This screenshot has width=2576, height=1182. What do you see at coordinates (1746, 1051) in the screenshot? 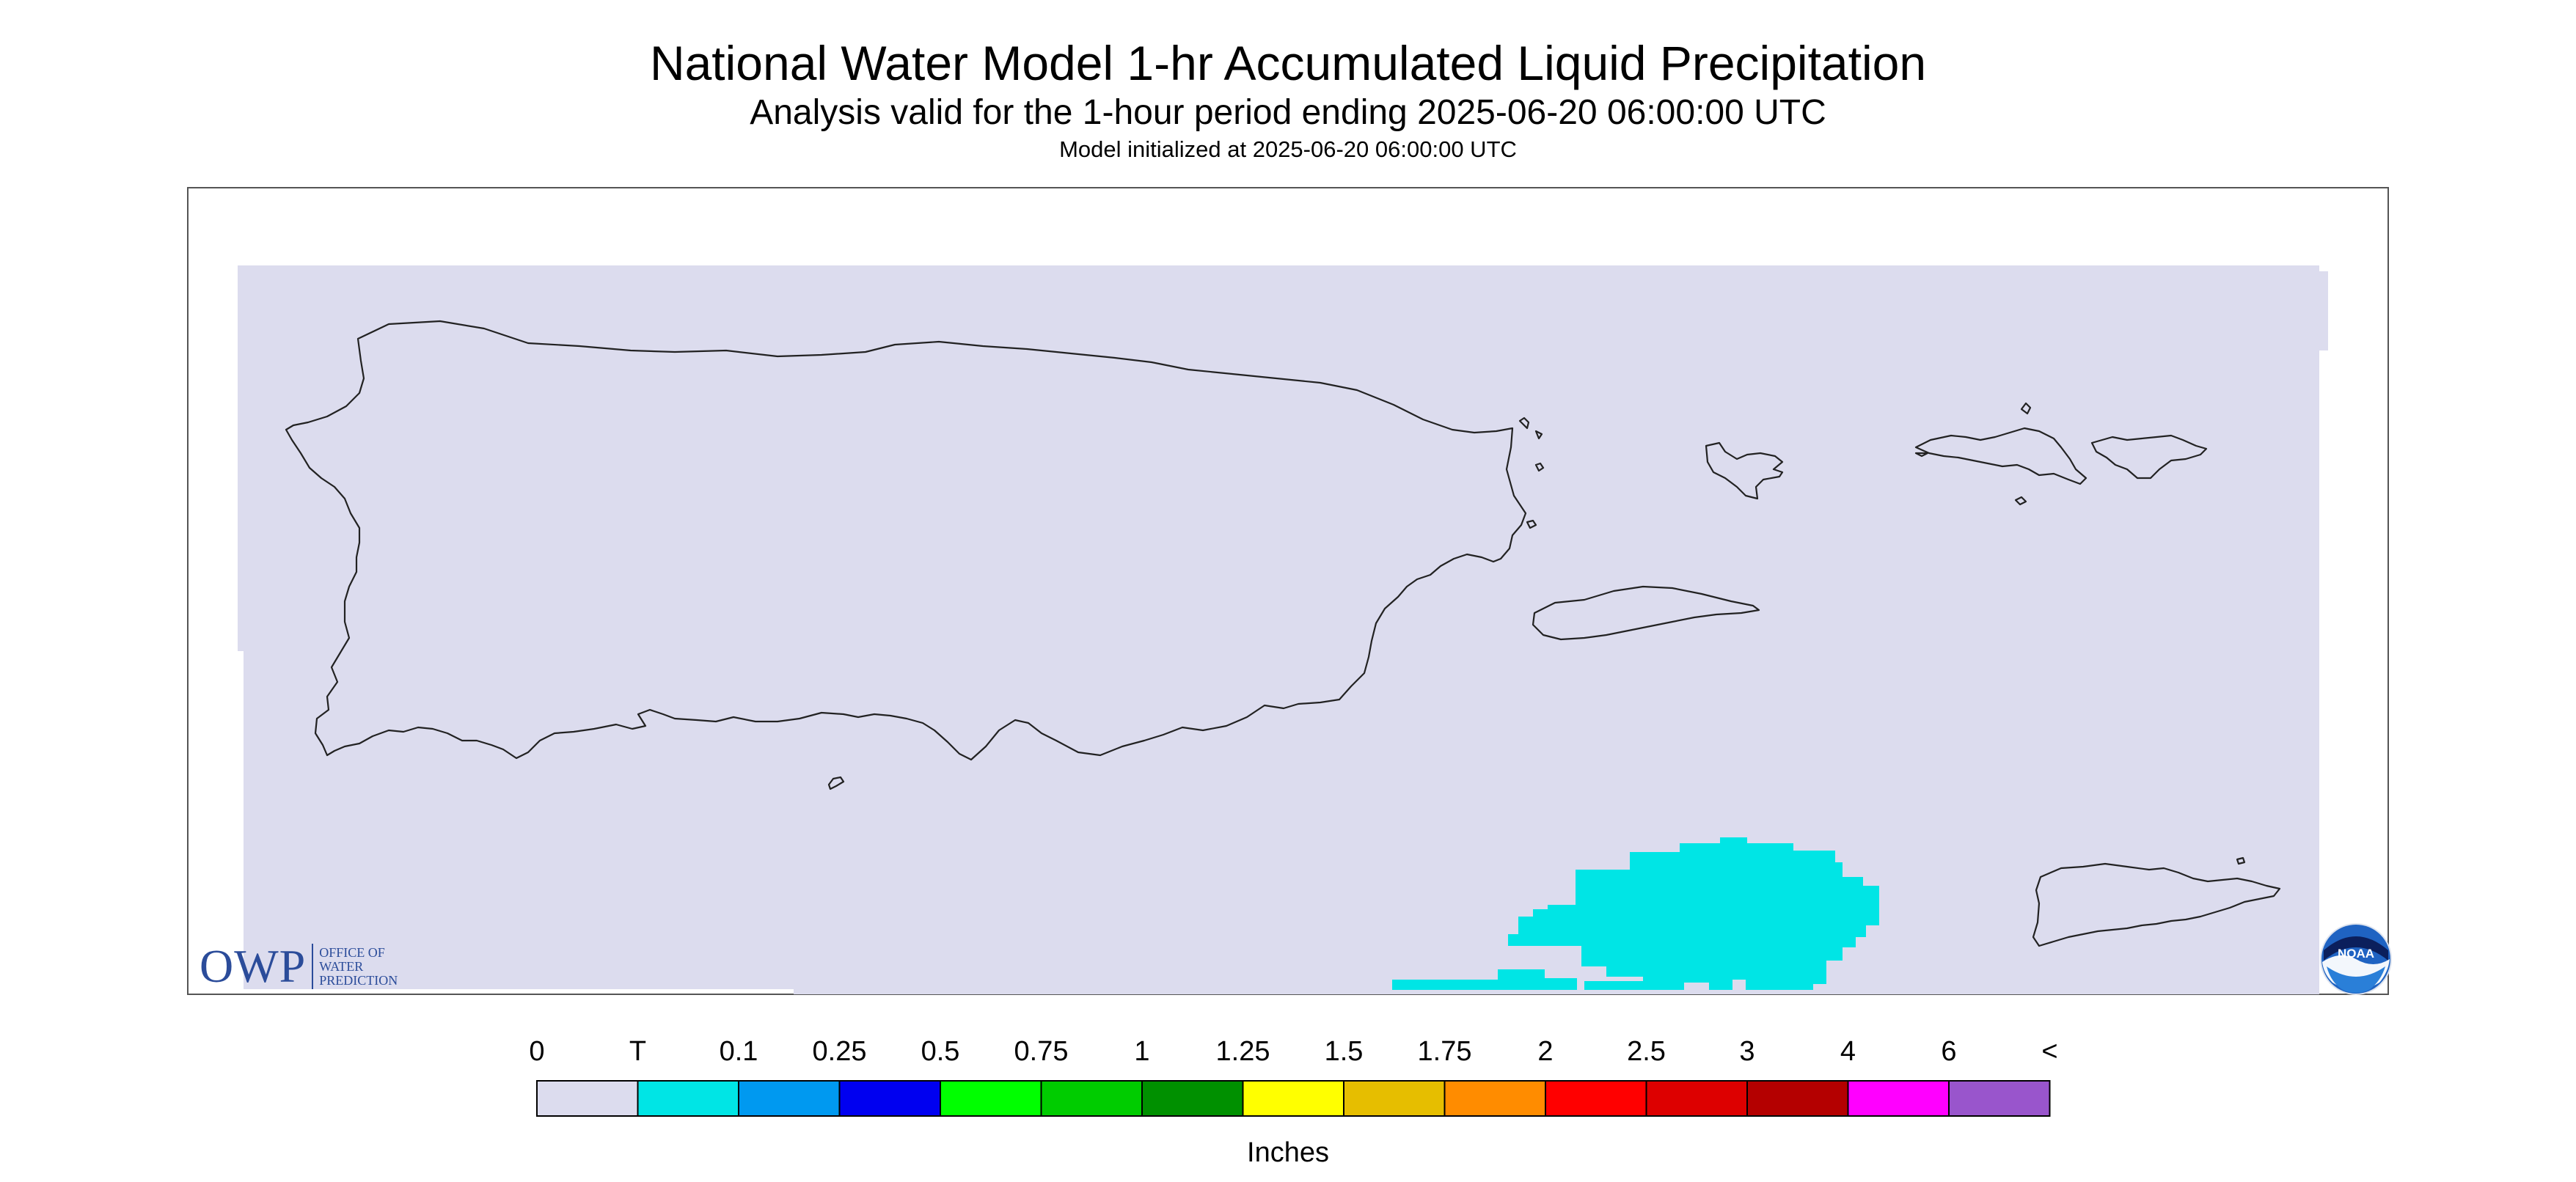
I see `legend-tick-label: 3` at bounding box center [1746, 1051].